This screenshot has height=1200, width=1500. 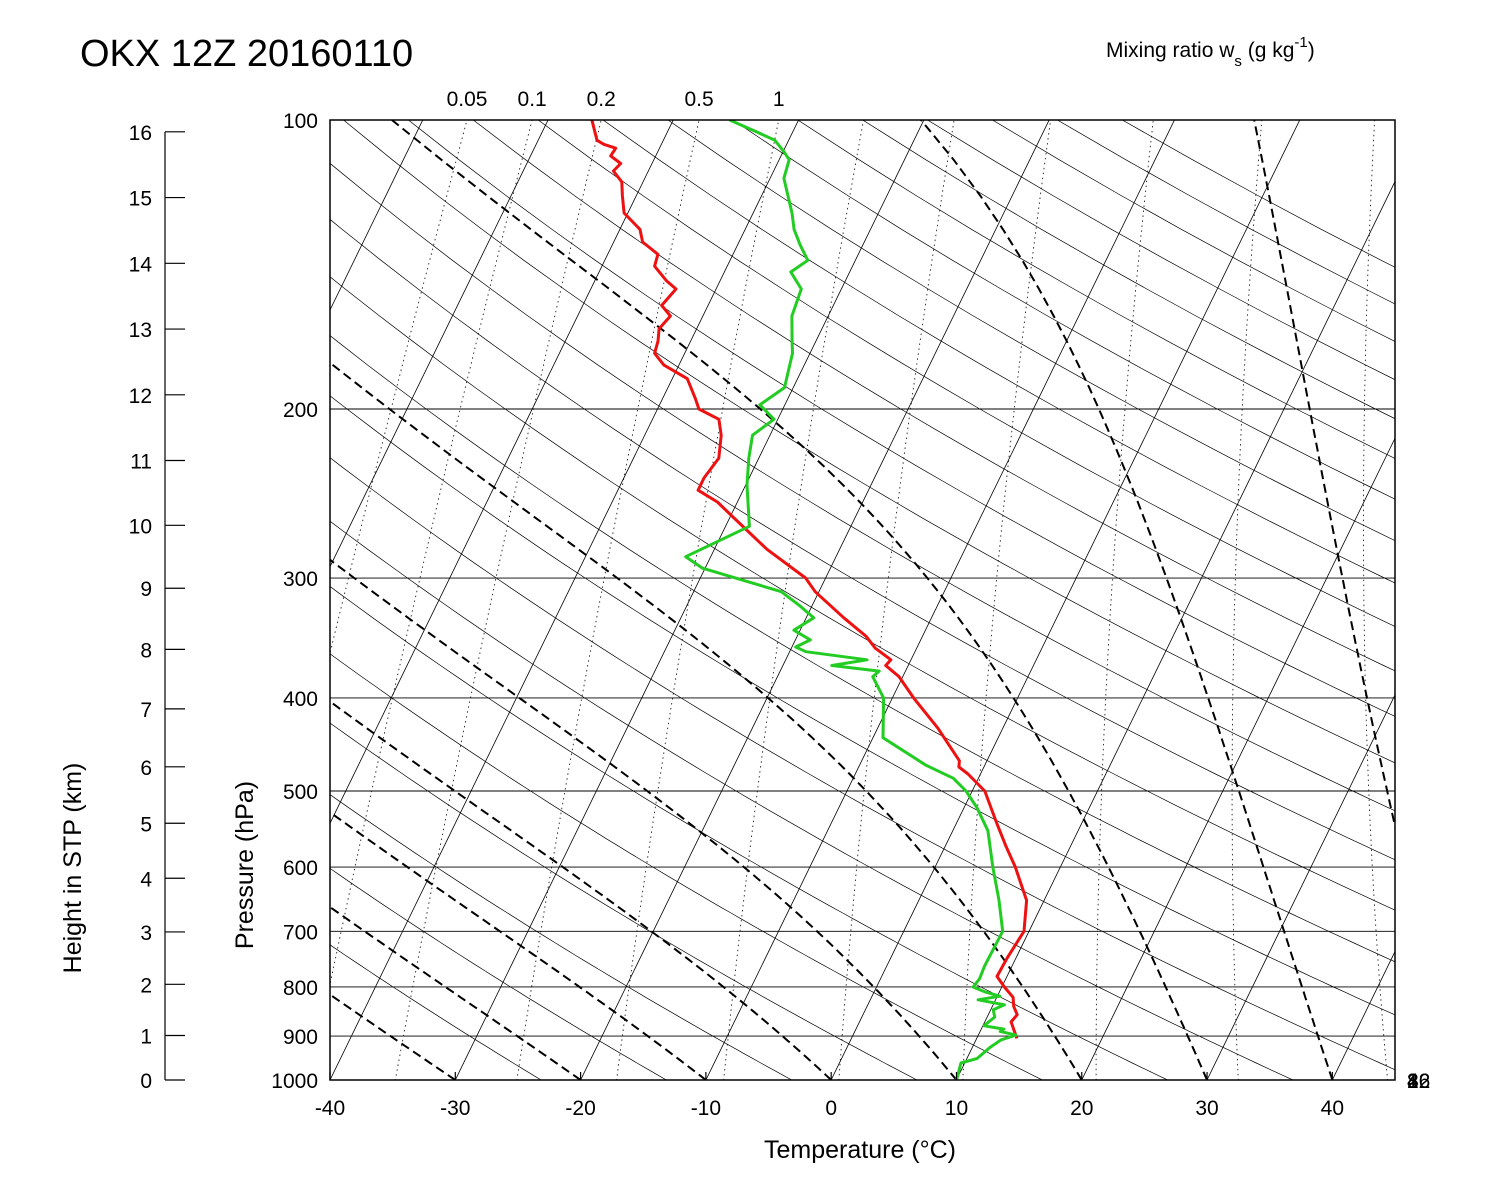 I want to click on mixing-ratio-right-label: 2, so click(x=1413, y=1081).